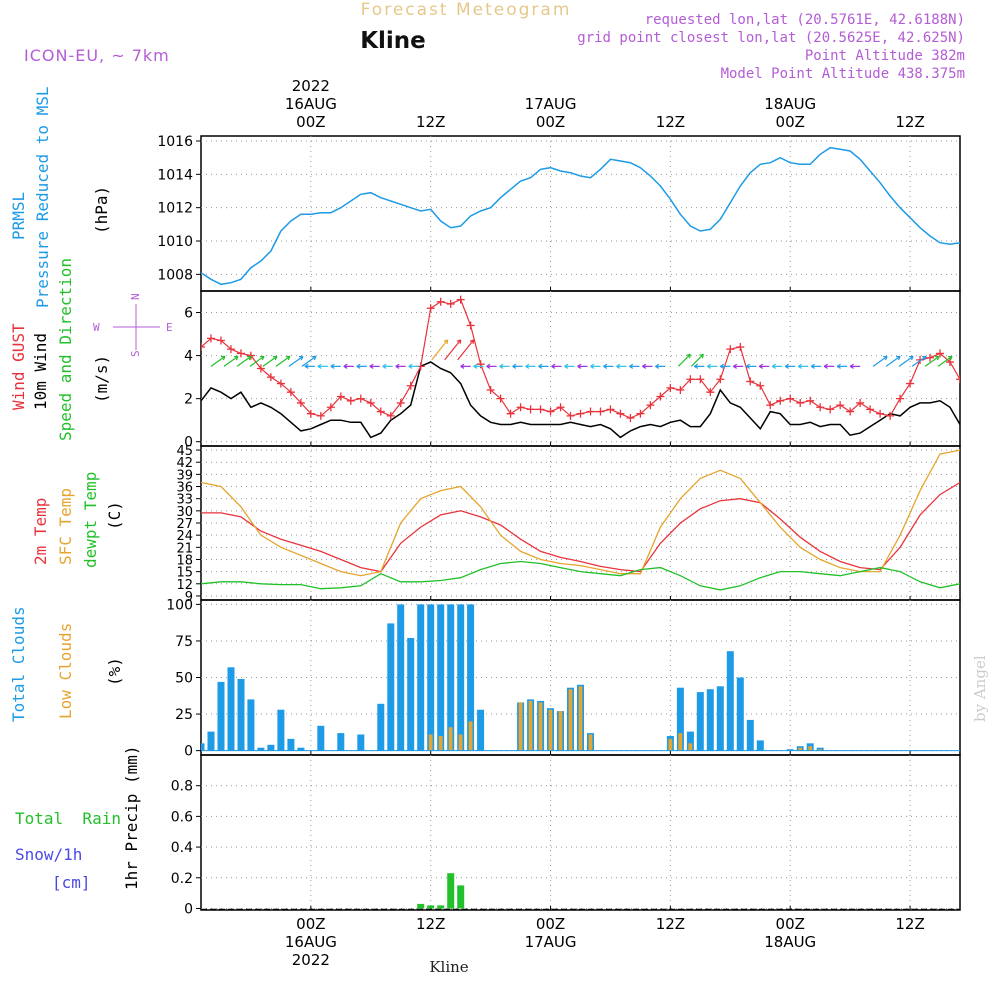  I want to click on y-tick-label: 33, so click(184, 500).